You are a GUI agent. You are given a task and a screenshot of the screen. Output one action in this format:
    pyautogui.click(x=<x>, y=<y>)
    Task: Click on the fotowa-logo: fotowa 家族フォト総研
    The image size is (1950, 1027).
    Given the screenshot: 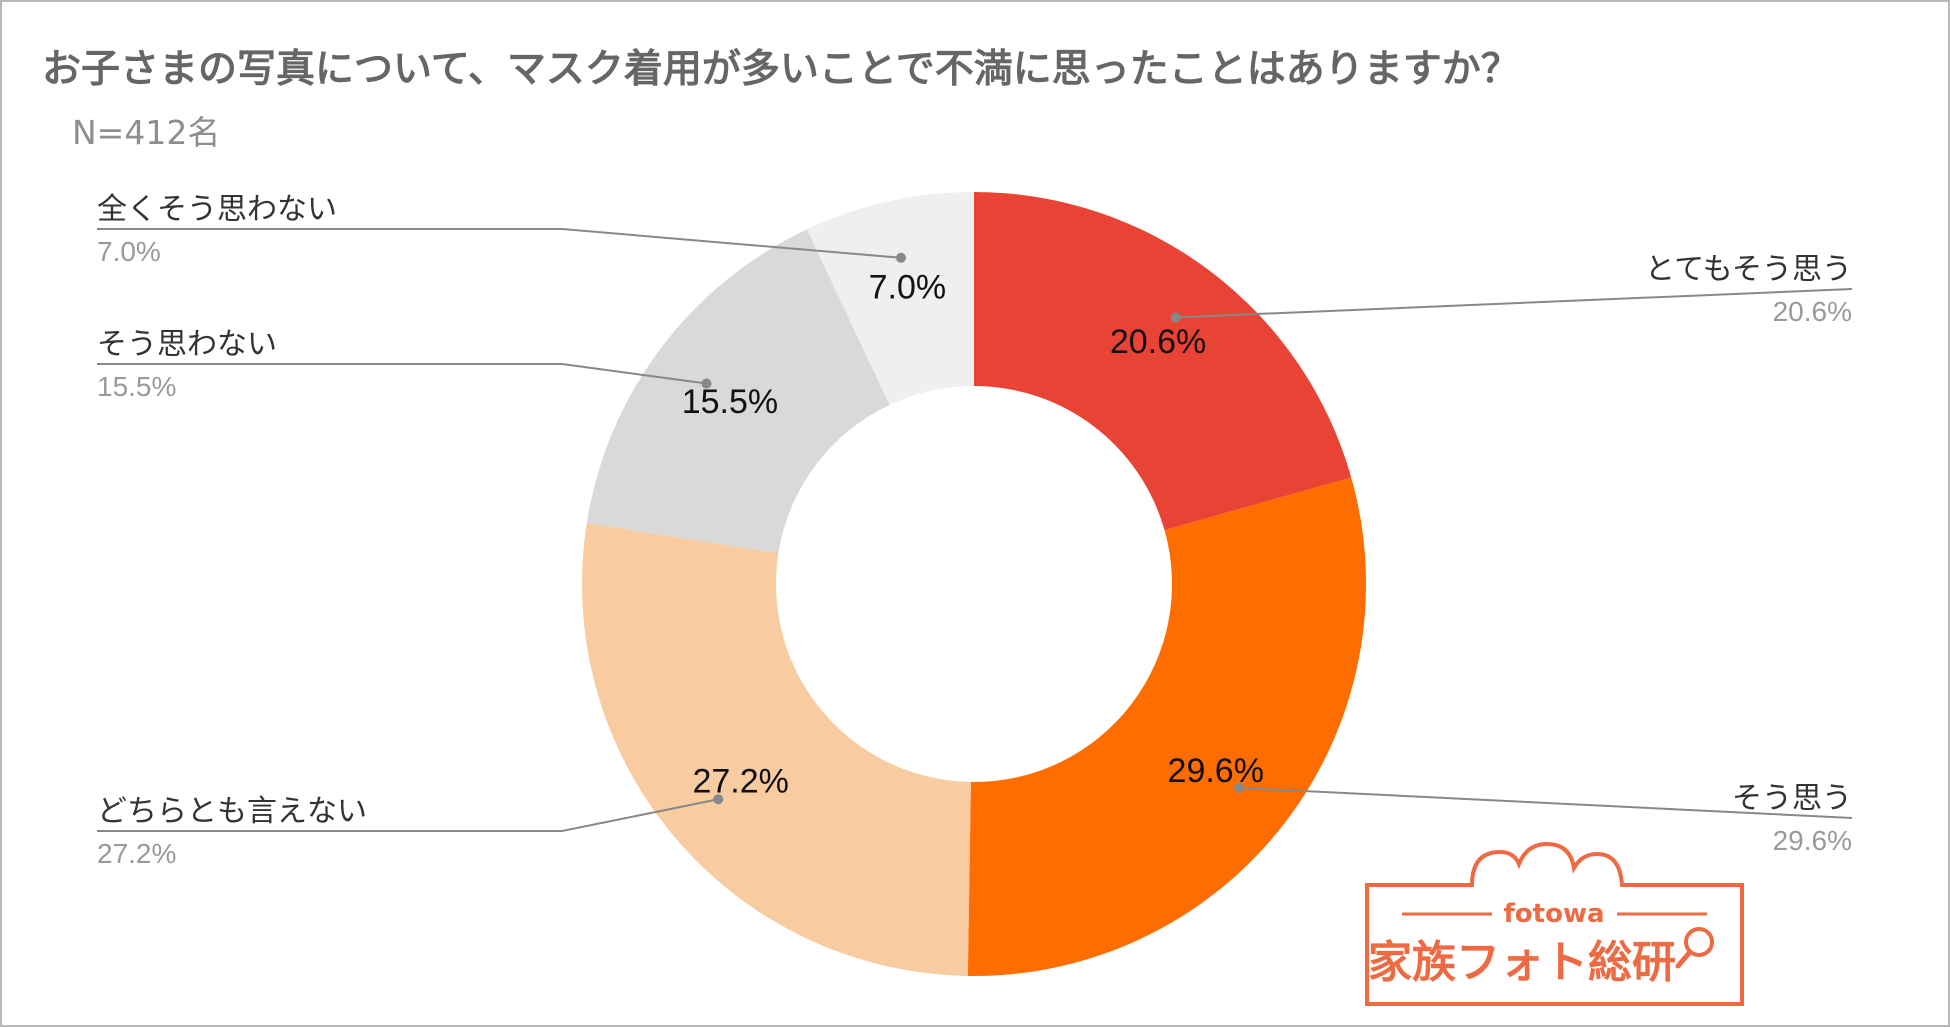 What is the action you would take?
    pyautogui.click(x=1554, y=923)
    